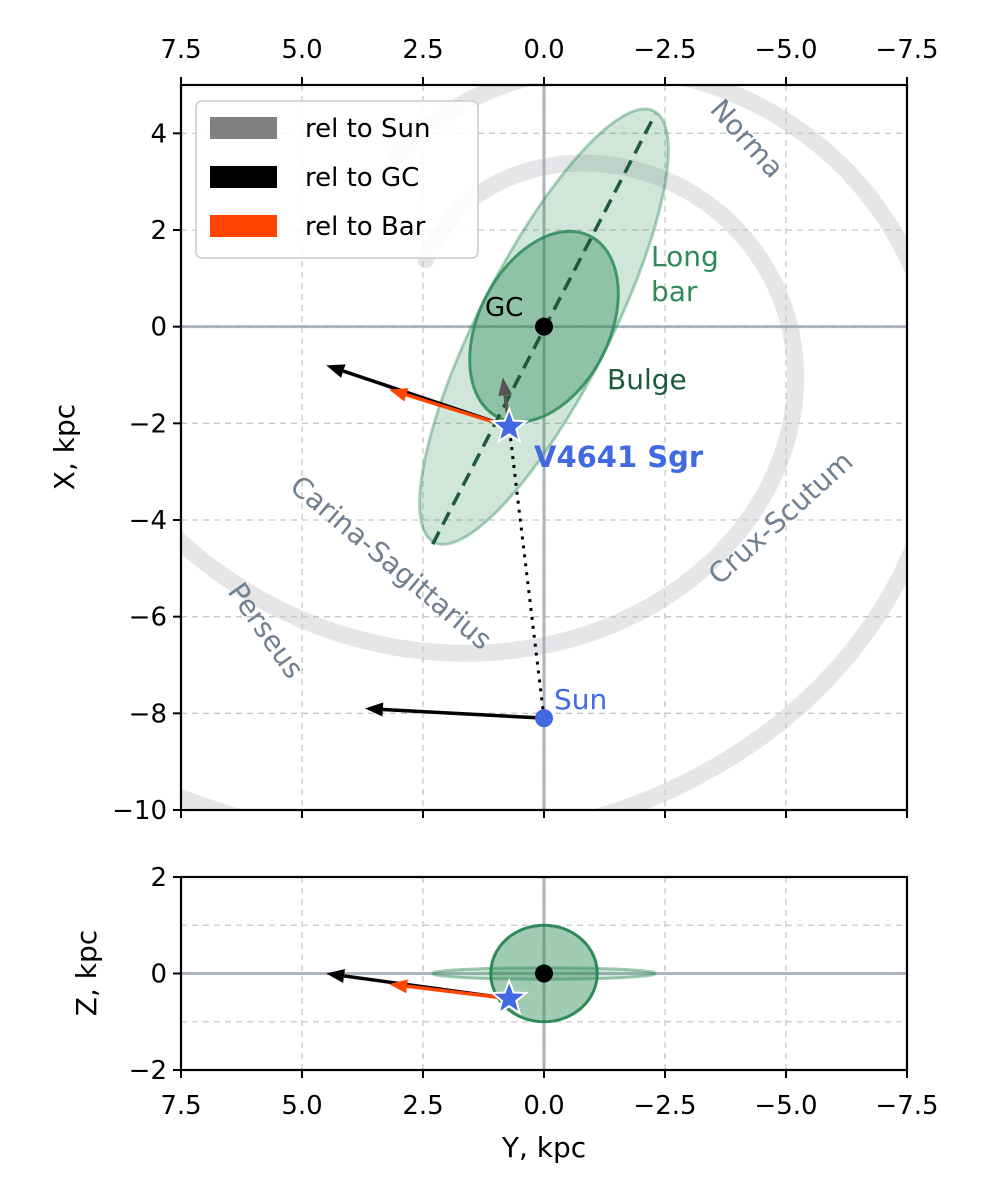 The width and height of the screenshot is (997, 1196). I want to click on gc-label: GC, so click(504, 308).